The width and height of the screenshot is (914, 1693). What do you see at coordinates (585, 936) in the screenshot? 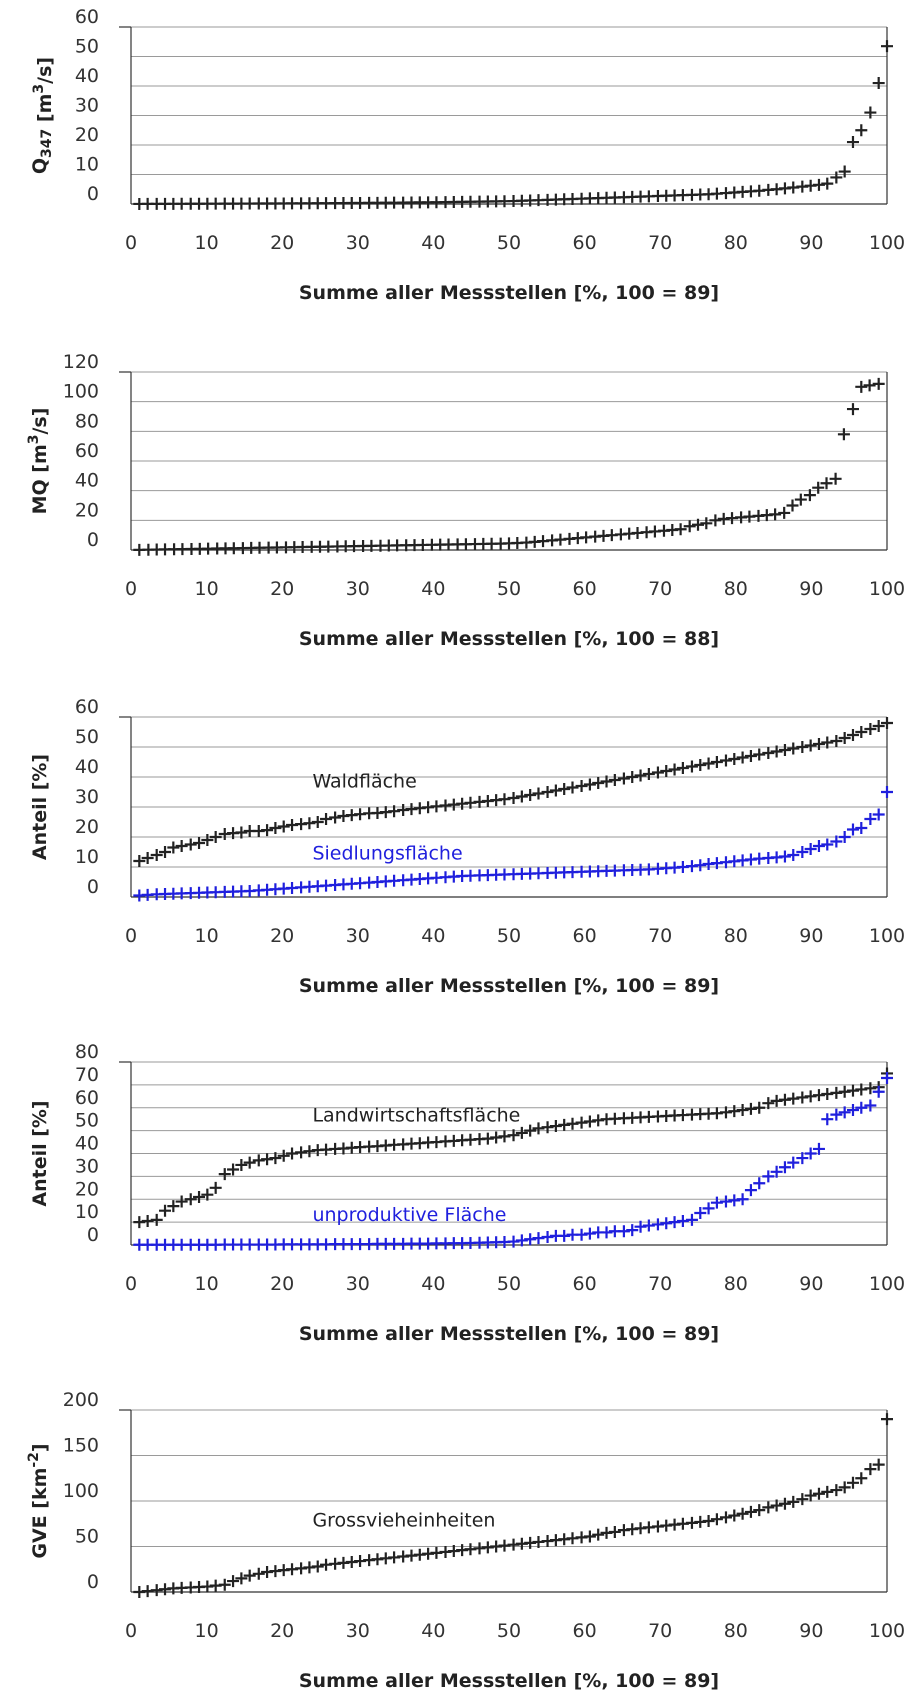
I see `x-tick-label: 60` at bounding box center [585, 936].